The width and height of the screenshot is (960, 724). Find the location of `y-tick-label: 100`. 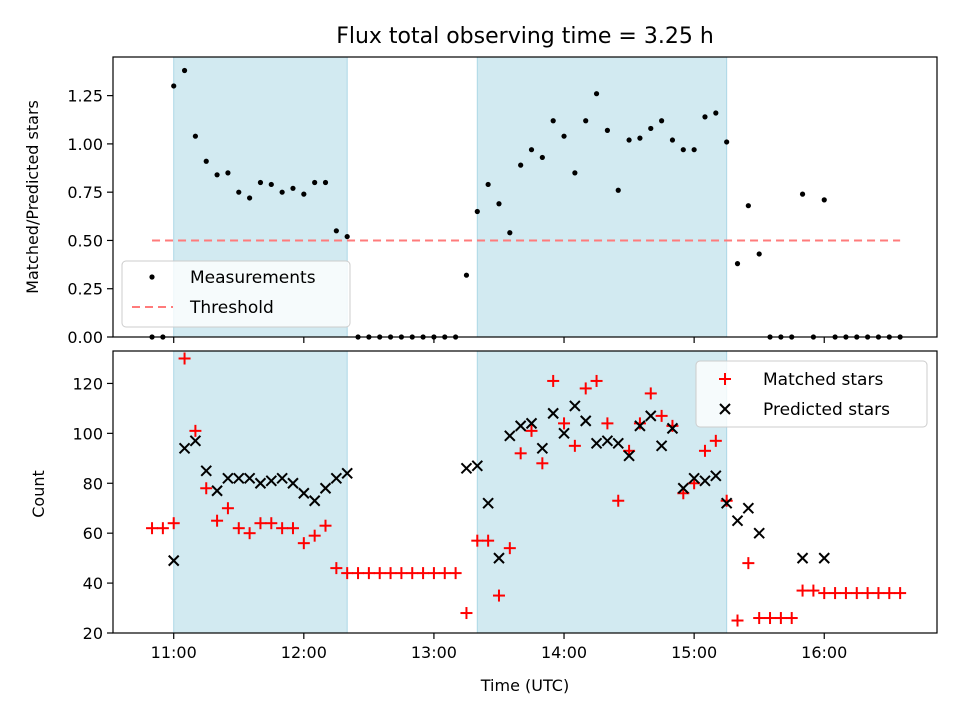

y-tick-label: 100 is located at coordinates (87, 433).